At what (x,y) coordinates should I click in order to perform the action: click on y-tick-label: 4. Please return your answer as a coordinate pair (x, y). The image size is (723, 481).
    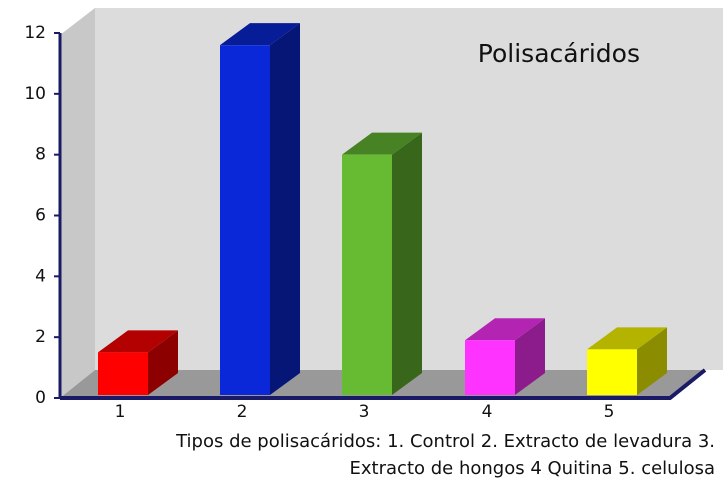
    Looking at the image, I should click on (40, 276).